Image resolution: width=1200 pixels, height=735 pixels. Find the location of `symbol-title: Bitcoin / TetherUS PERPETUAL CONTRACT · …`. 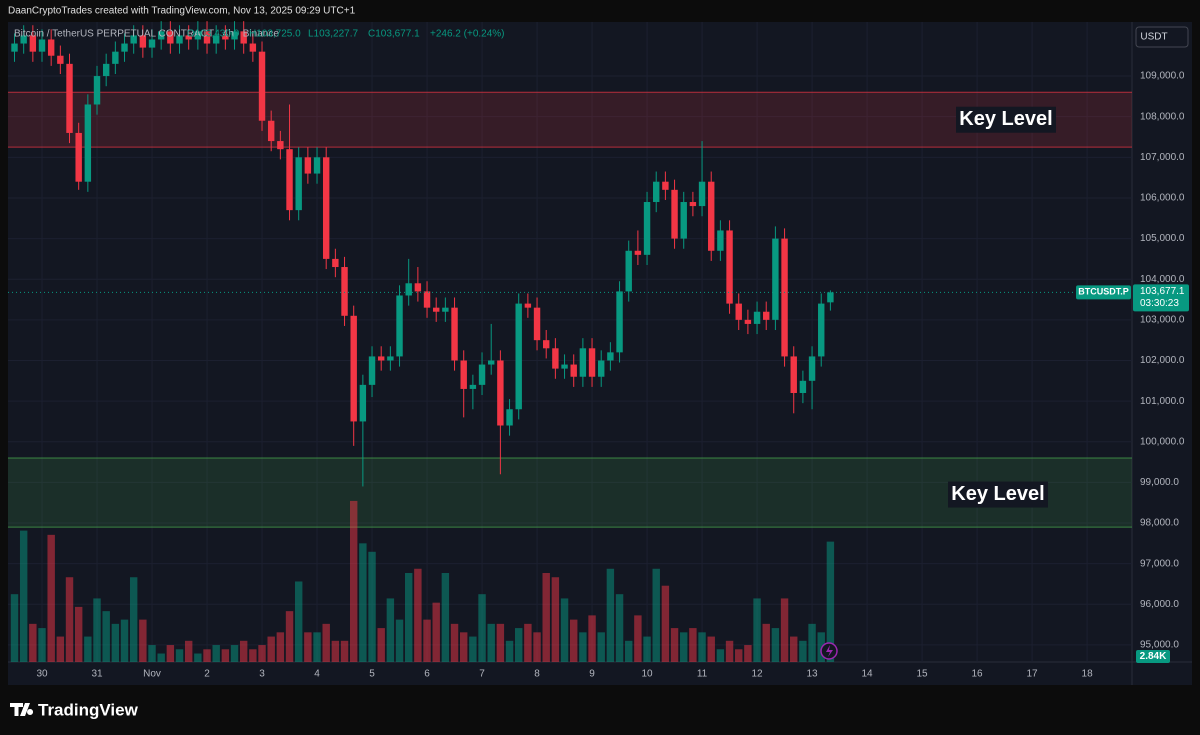

symbol-title: Bitcoin / TetherUS PERPETUAL CONTRACT · … is located at coordinates (146, 34).